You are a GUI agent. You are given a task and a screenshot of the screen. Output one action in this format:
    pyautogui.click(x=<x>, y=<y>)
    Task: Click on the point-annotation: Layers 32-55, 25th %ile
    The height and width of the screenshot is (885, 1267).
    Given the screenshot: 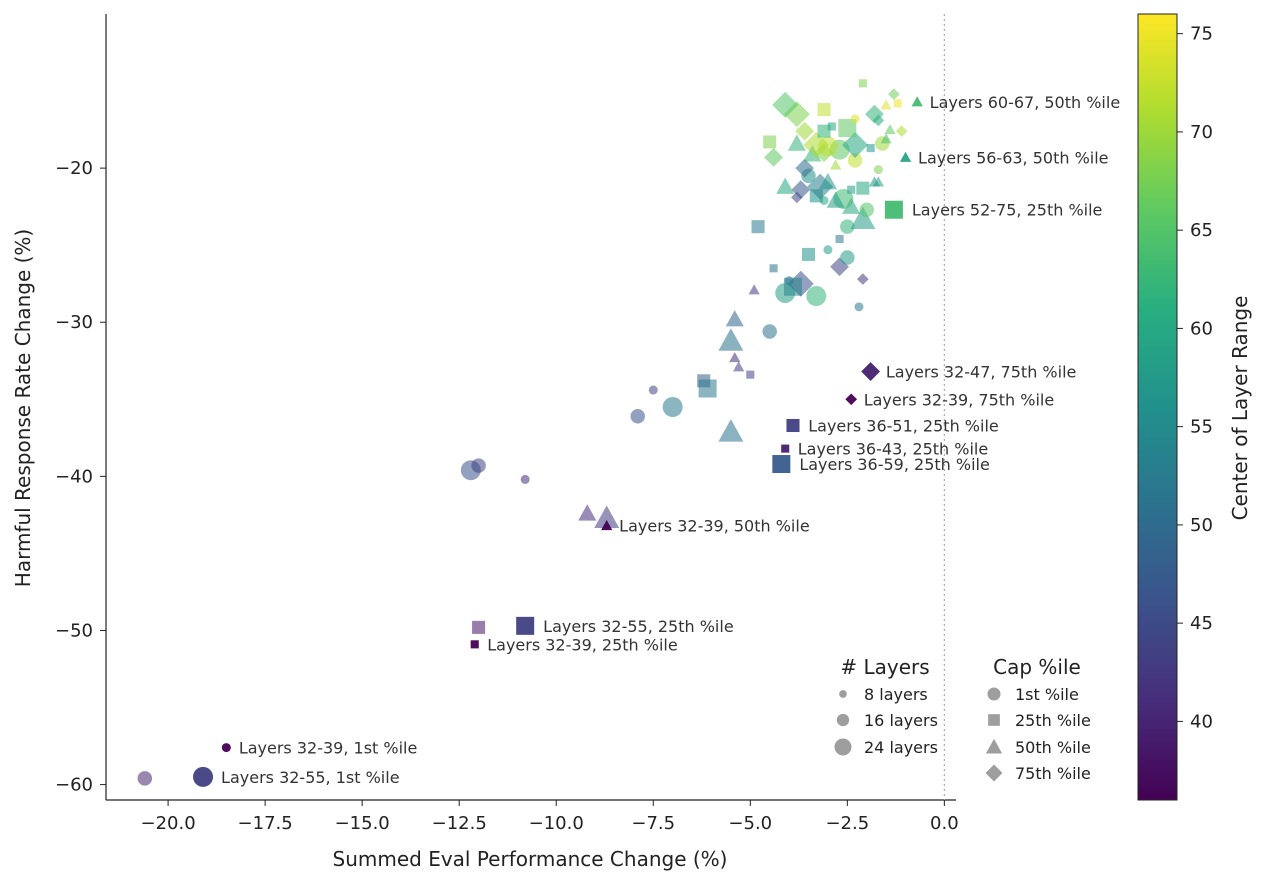 What is the action you would take?
    pyautogui.click(x=638, y=626)
    